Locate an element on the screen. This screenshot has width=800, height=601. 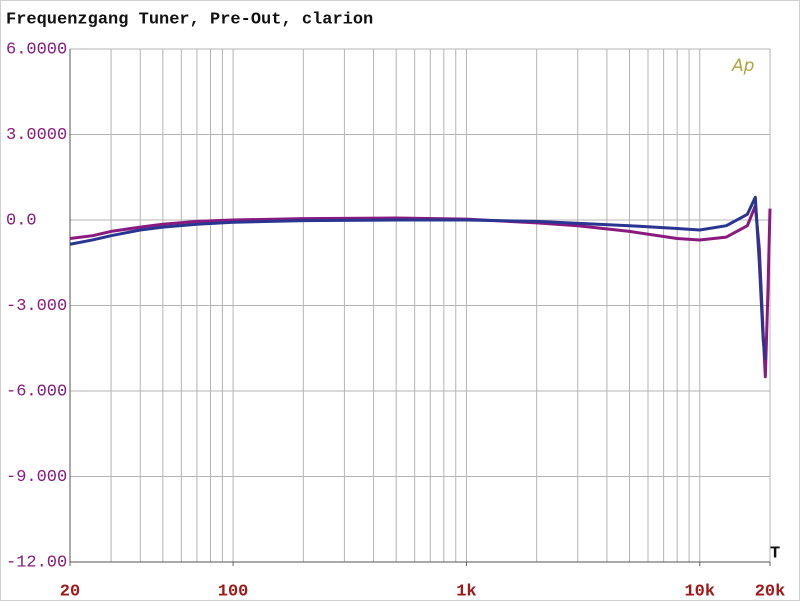
chart-title: Frequenzgang Tuner, Pre-Out, clarion is located at coordinates (189, 19).